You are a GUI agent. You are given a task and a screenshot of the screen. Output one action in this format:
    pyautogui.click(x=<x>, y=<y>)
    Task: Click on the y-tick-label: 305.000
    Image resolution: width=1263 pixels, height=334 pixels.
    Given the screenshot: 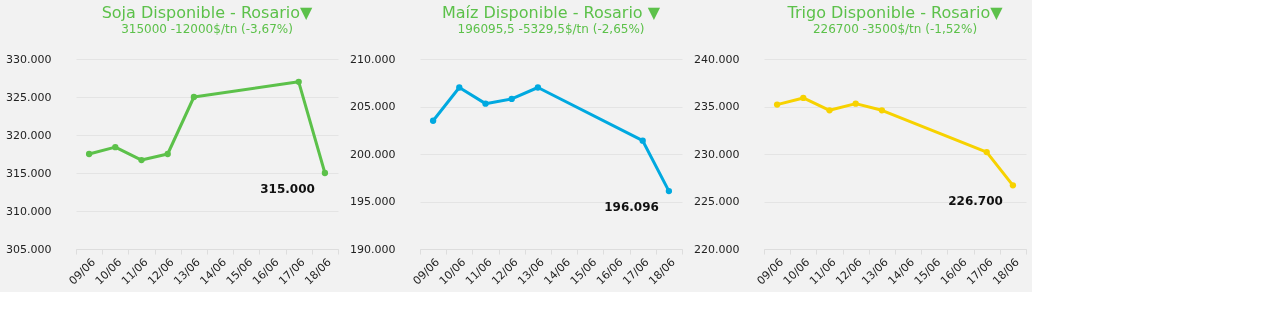 What is the action you would take?
    pyautogui.click(x=29, y=249)
    